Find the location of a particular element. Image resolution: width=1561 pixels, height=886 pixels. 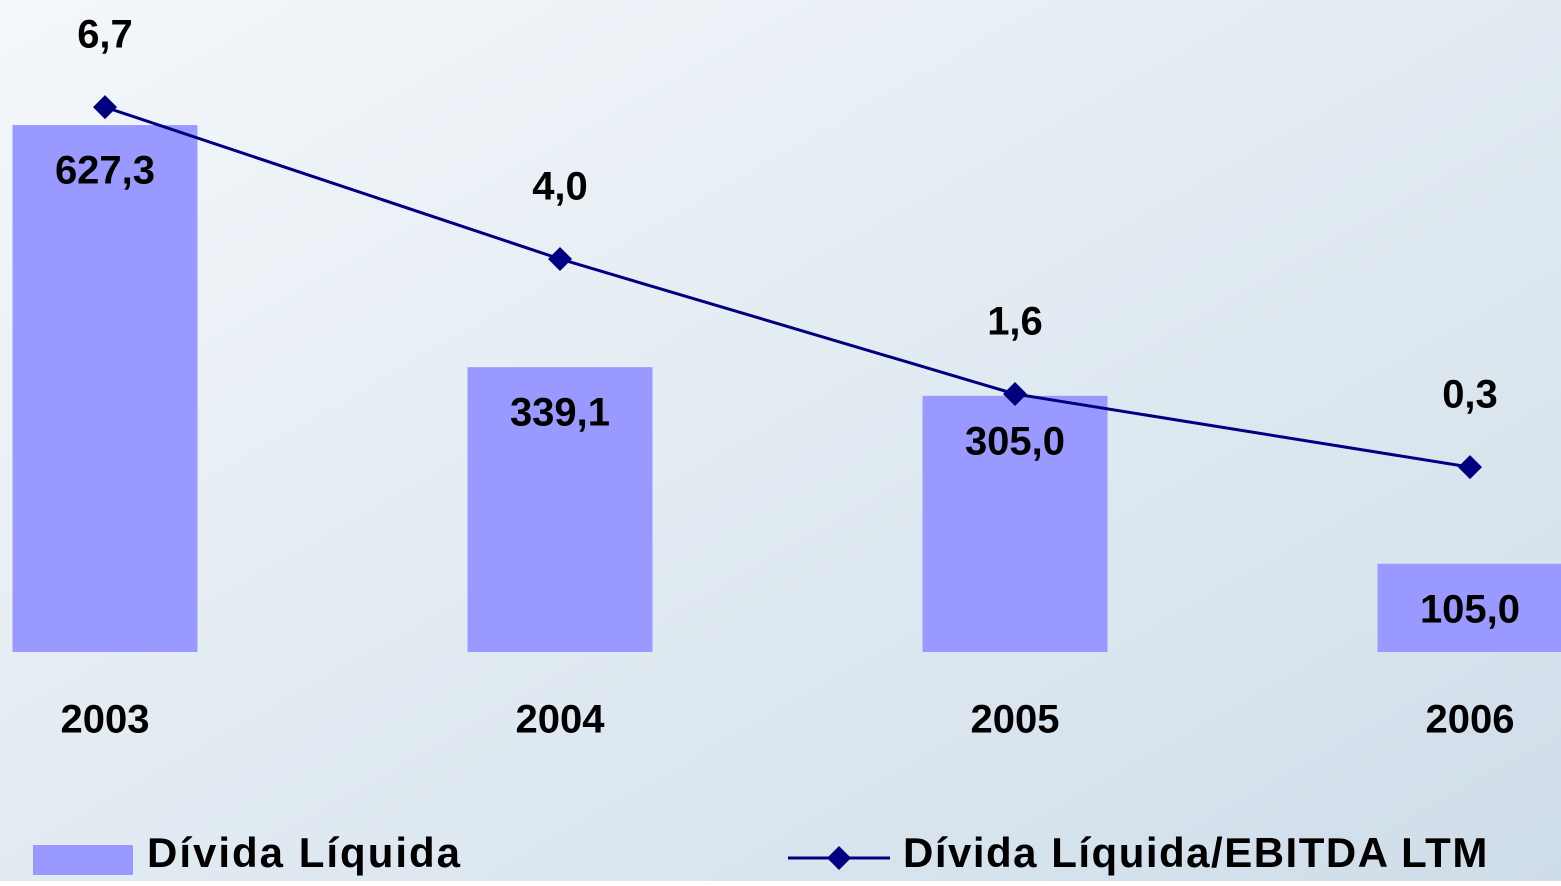

line-value-label: 1,6 is located at coordinates (1015, 322).